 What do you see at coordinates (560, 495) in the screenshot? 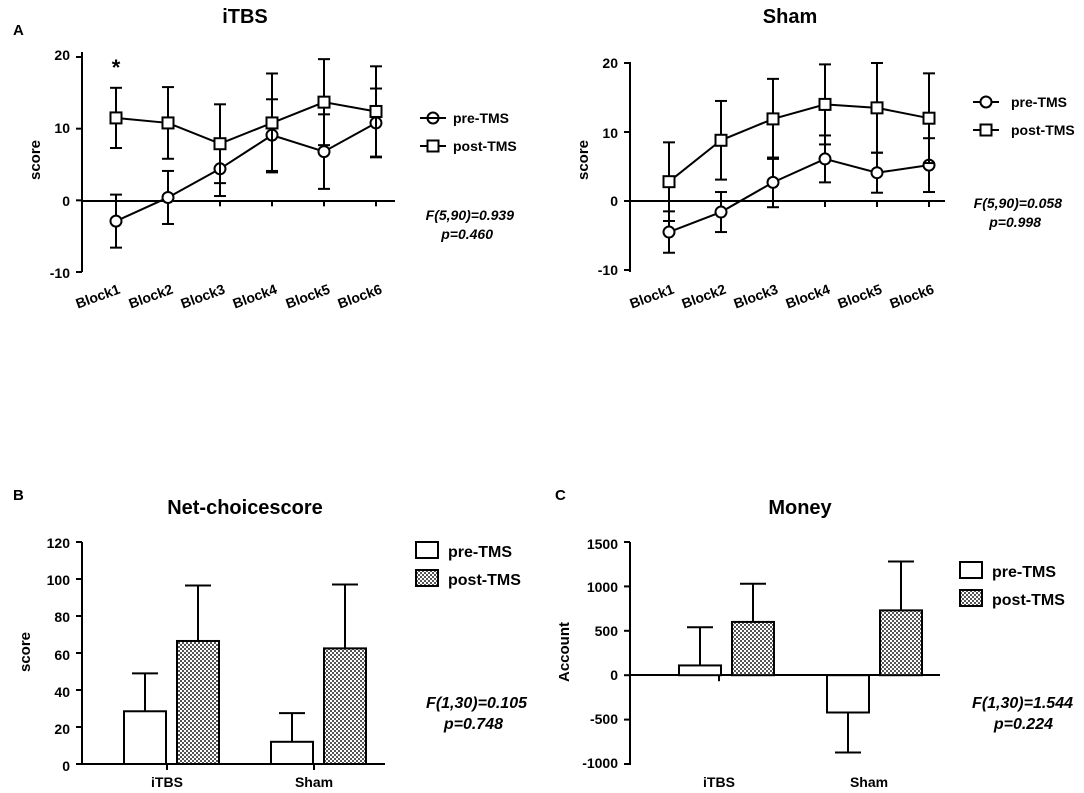
I see `panel-c-label: C` at bounding box center [560, 495].